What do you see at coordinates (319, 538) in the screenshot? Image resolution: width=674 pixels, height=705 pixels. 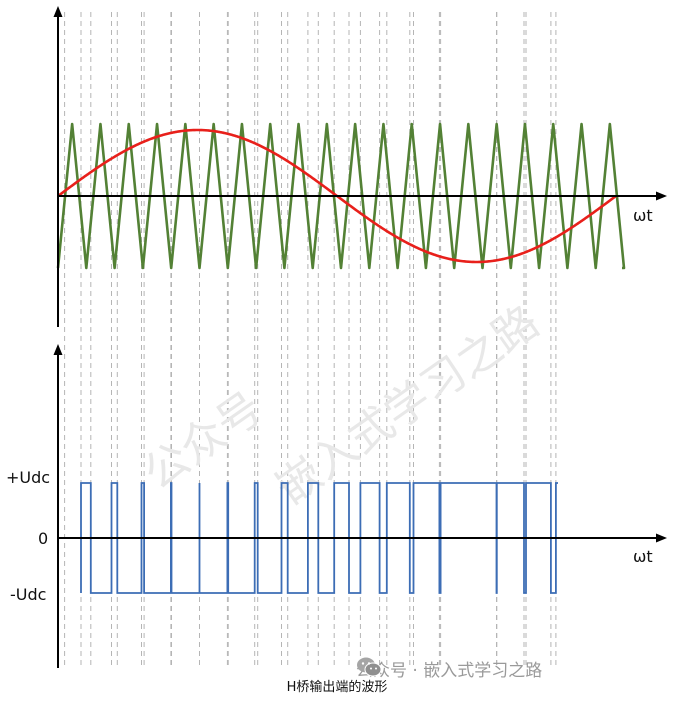 I see `h-bridge-output-wave` at bounding box center [319, 538].